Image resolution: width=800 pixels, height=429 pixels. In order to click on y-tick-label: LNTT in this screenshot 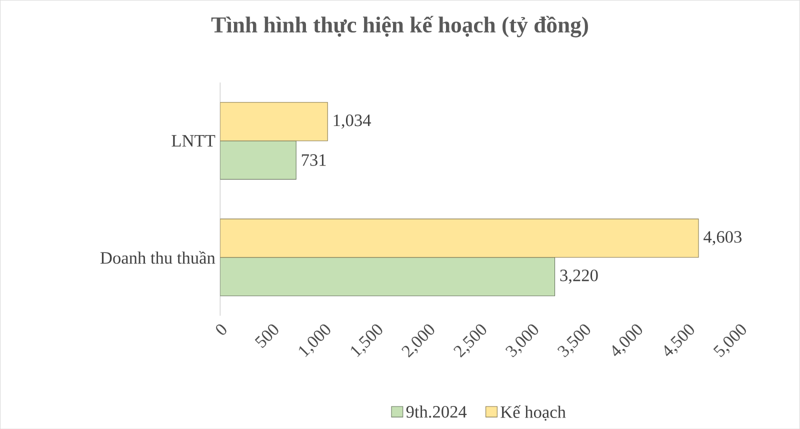, I will do `click(194, 140)`.